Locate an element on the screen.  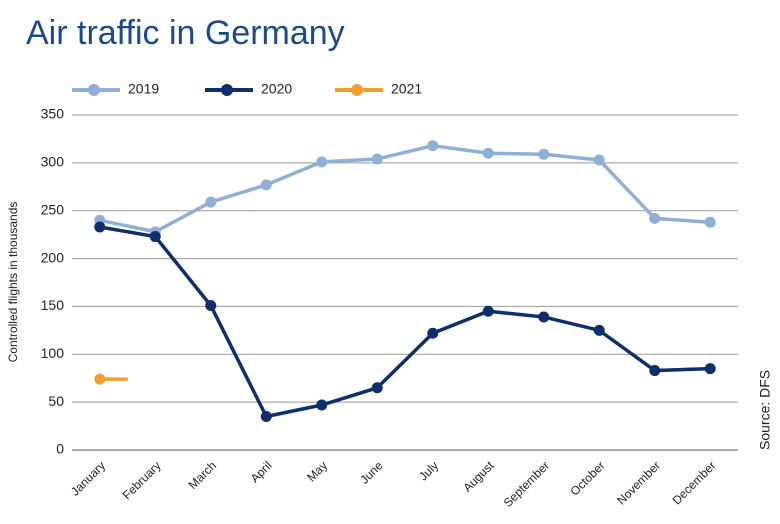
x-tick-label: November is located at coordinates (638, 482).